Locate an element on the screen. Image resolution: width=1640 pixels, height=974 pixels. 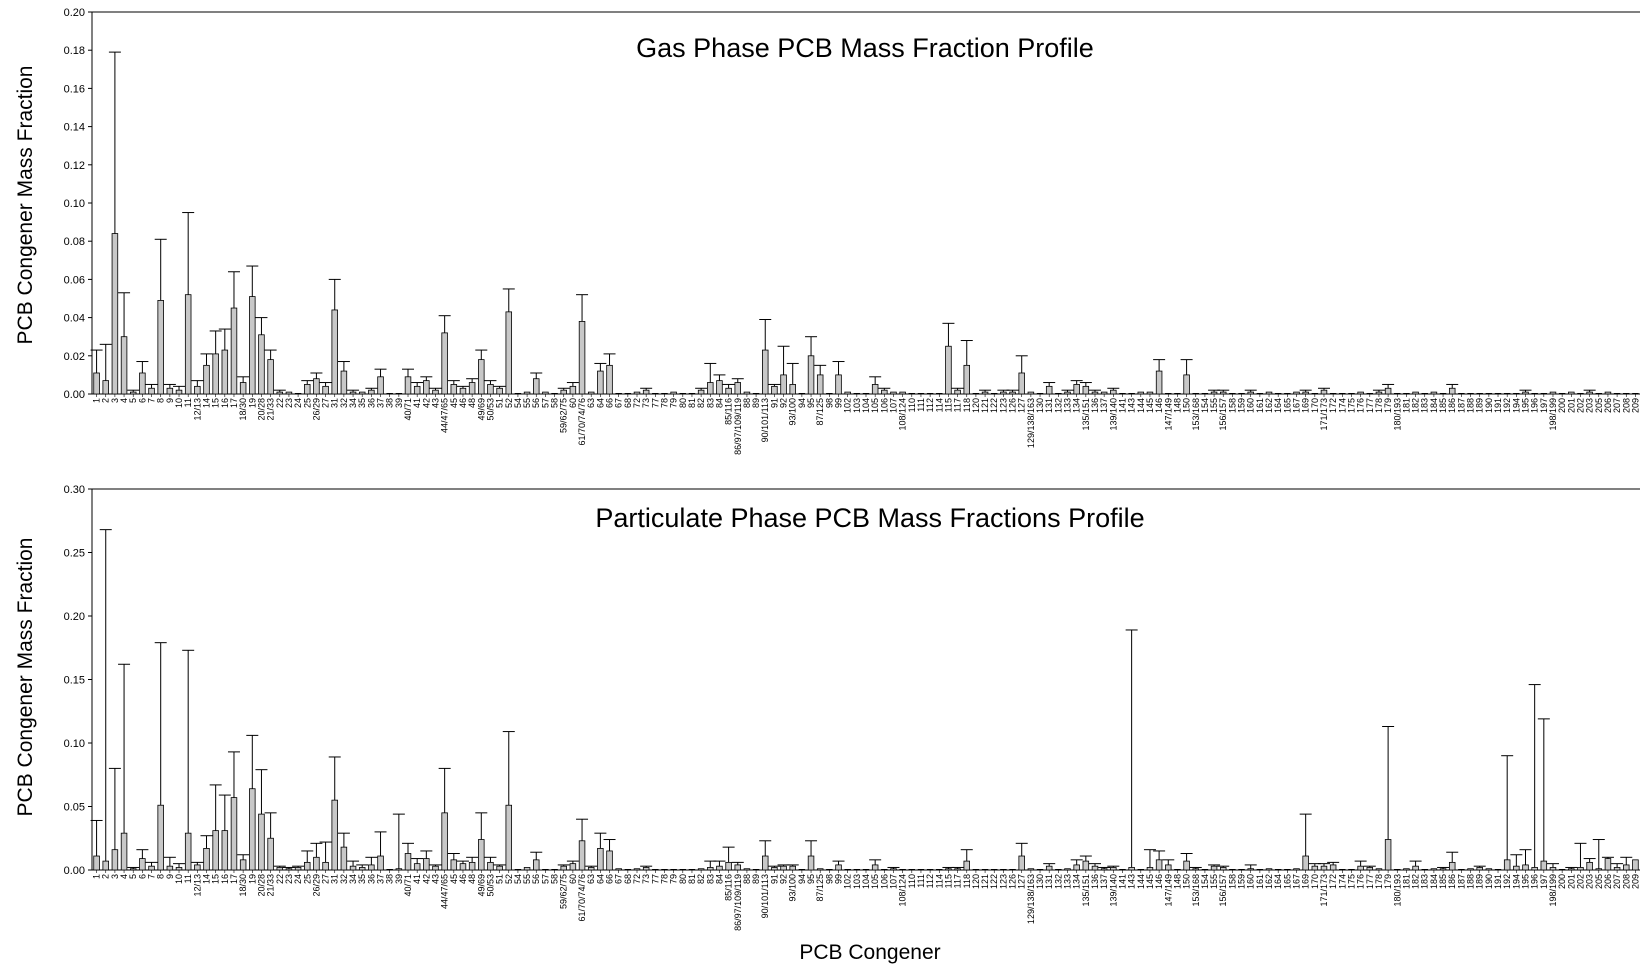
x-tick-label: 205 is located at coordinates (1599, 881).